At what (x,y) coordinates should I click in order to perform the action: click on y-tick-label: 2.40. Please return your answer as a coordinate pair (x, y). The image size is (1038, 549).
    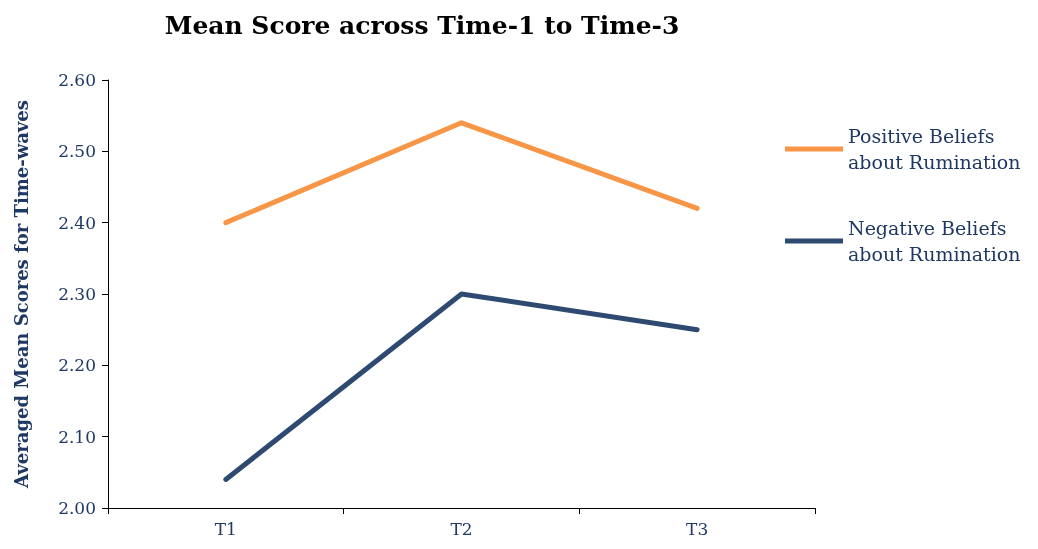
    Looking at the image, I should click on (77, 222).